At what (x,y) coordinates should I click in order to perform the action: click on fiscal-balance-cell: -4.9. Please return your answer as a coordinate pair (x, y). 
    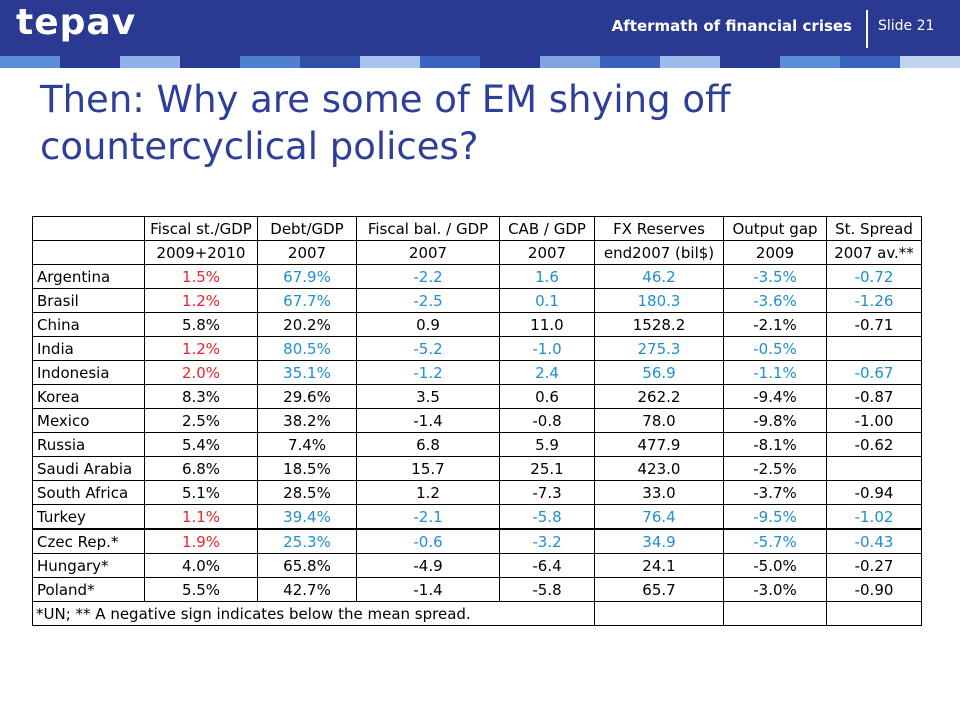
    Looking at the image, I should click on (428, 565).